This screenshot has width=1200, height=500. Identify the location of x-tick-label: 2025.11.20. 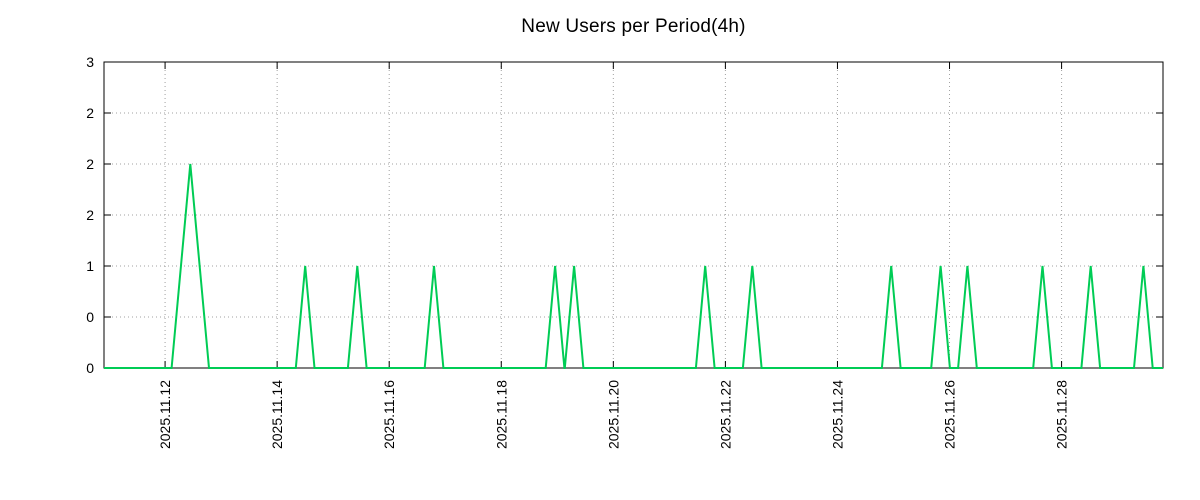
(613, 414).